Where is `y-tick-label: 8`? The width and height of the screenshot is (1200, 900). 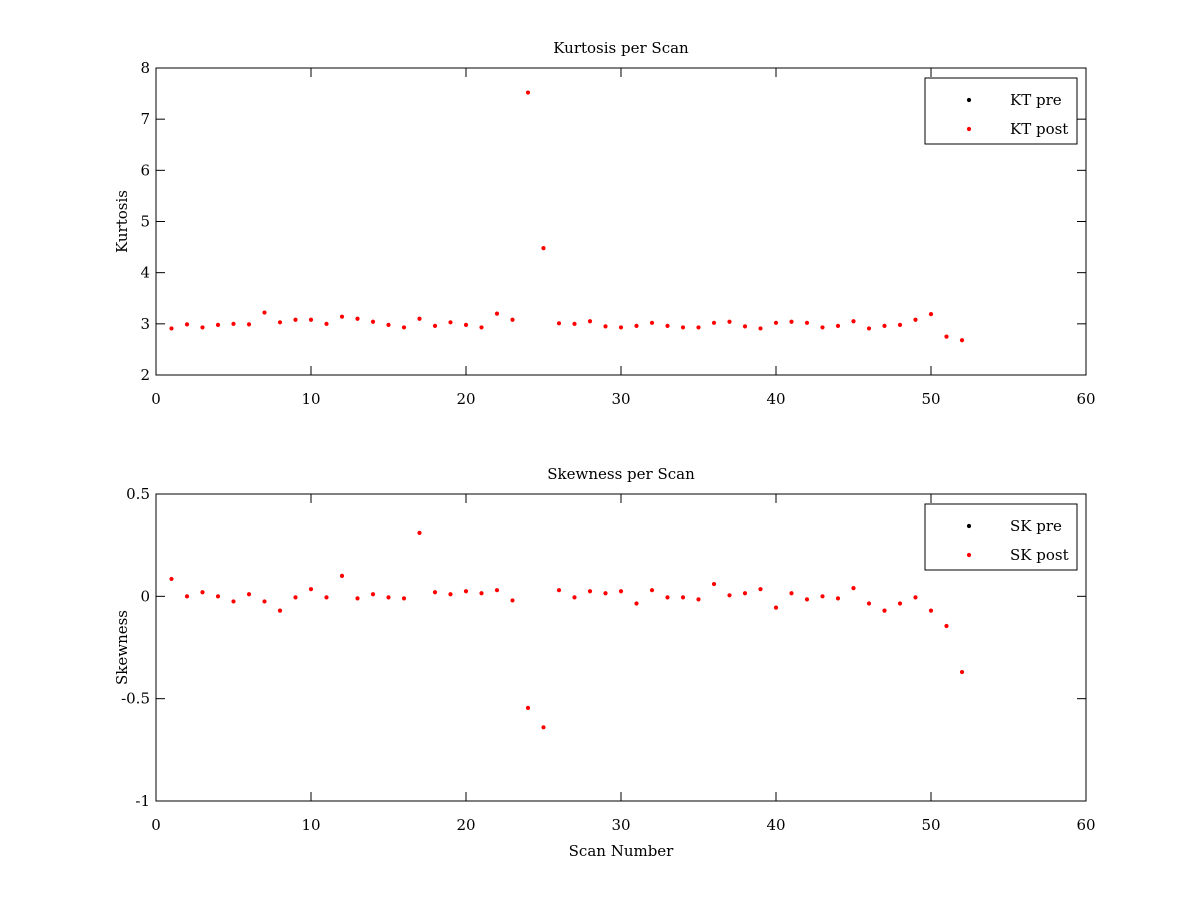
y-tick-label: 8 is located at coordinates (145, 68).